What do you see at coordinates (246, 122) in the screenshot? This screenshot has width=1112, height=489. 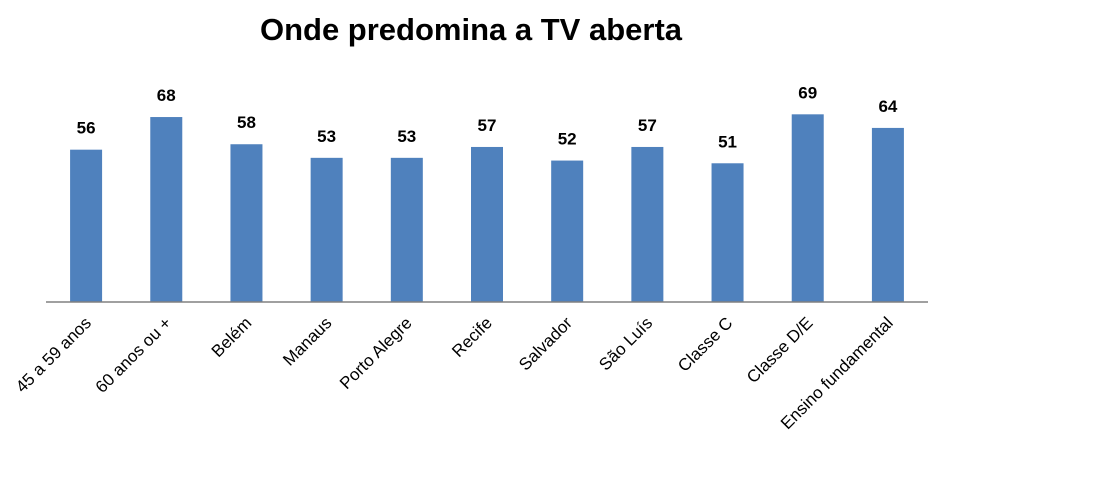 I see `data-label: 58` at bounding box center [246, 122].